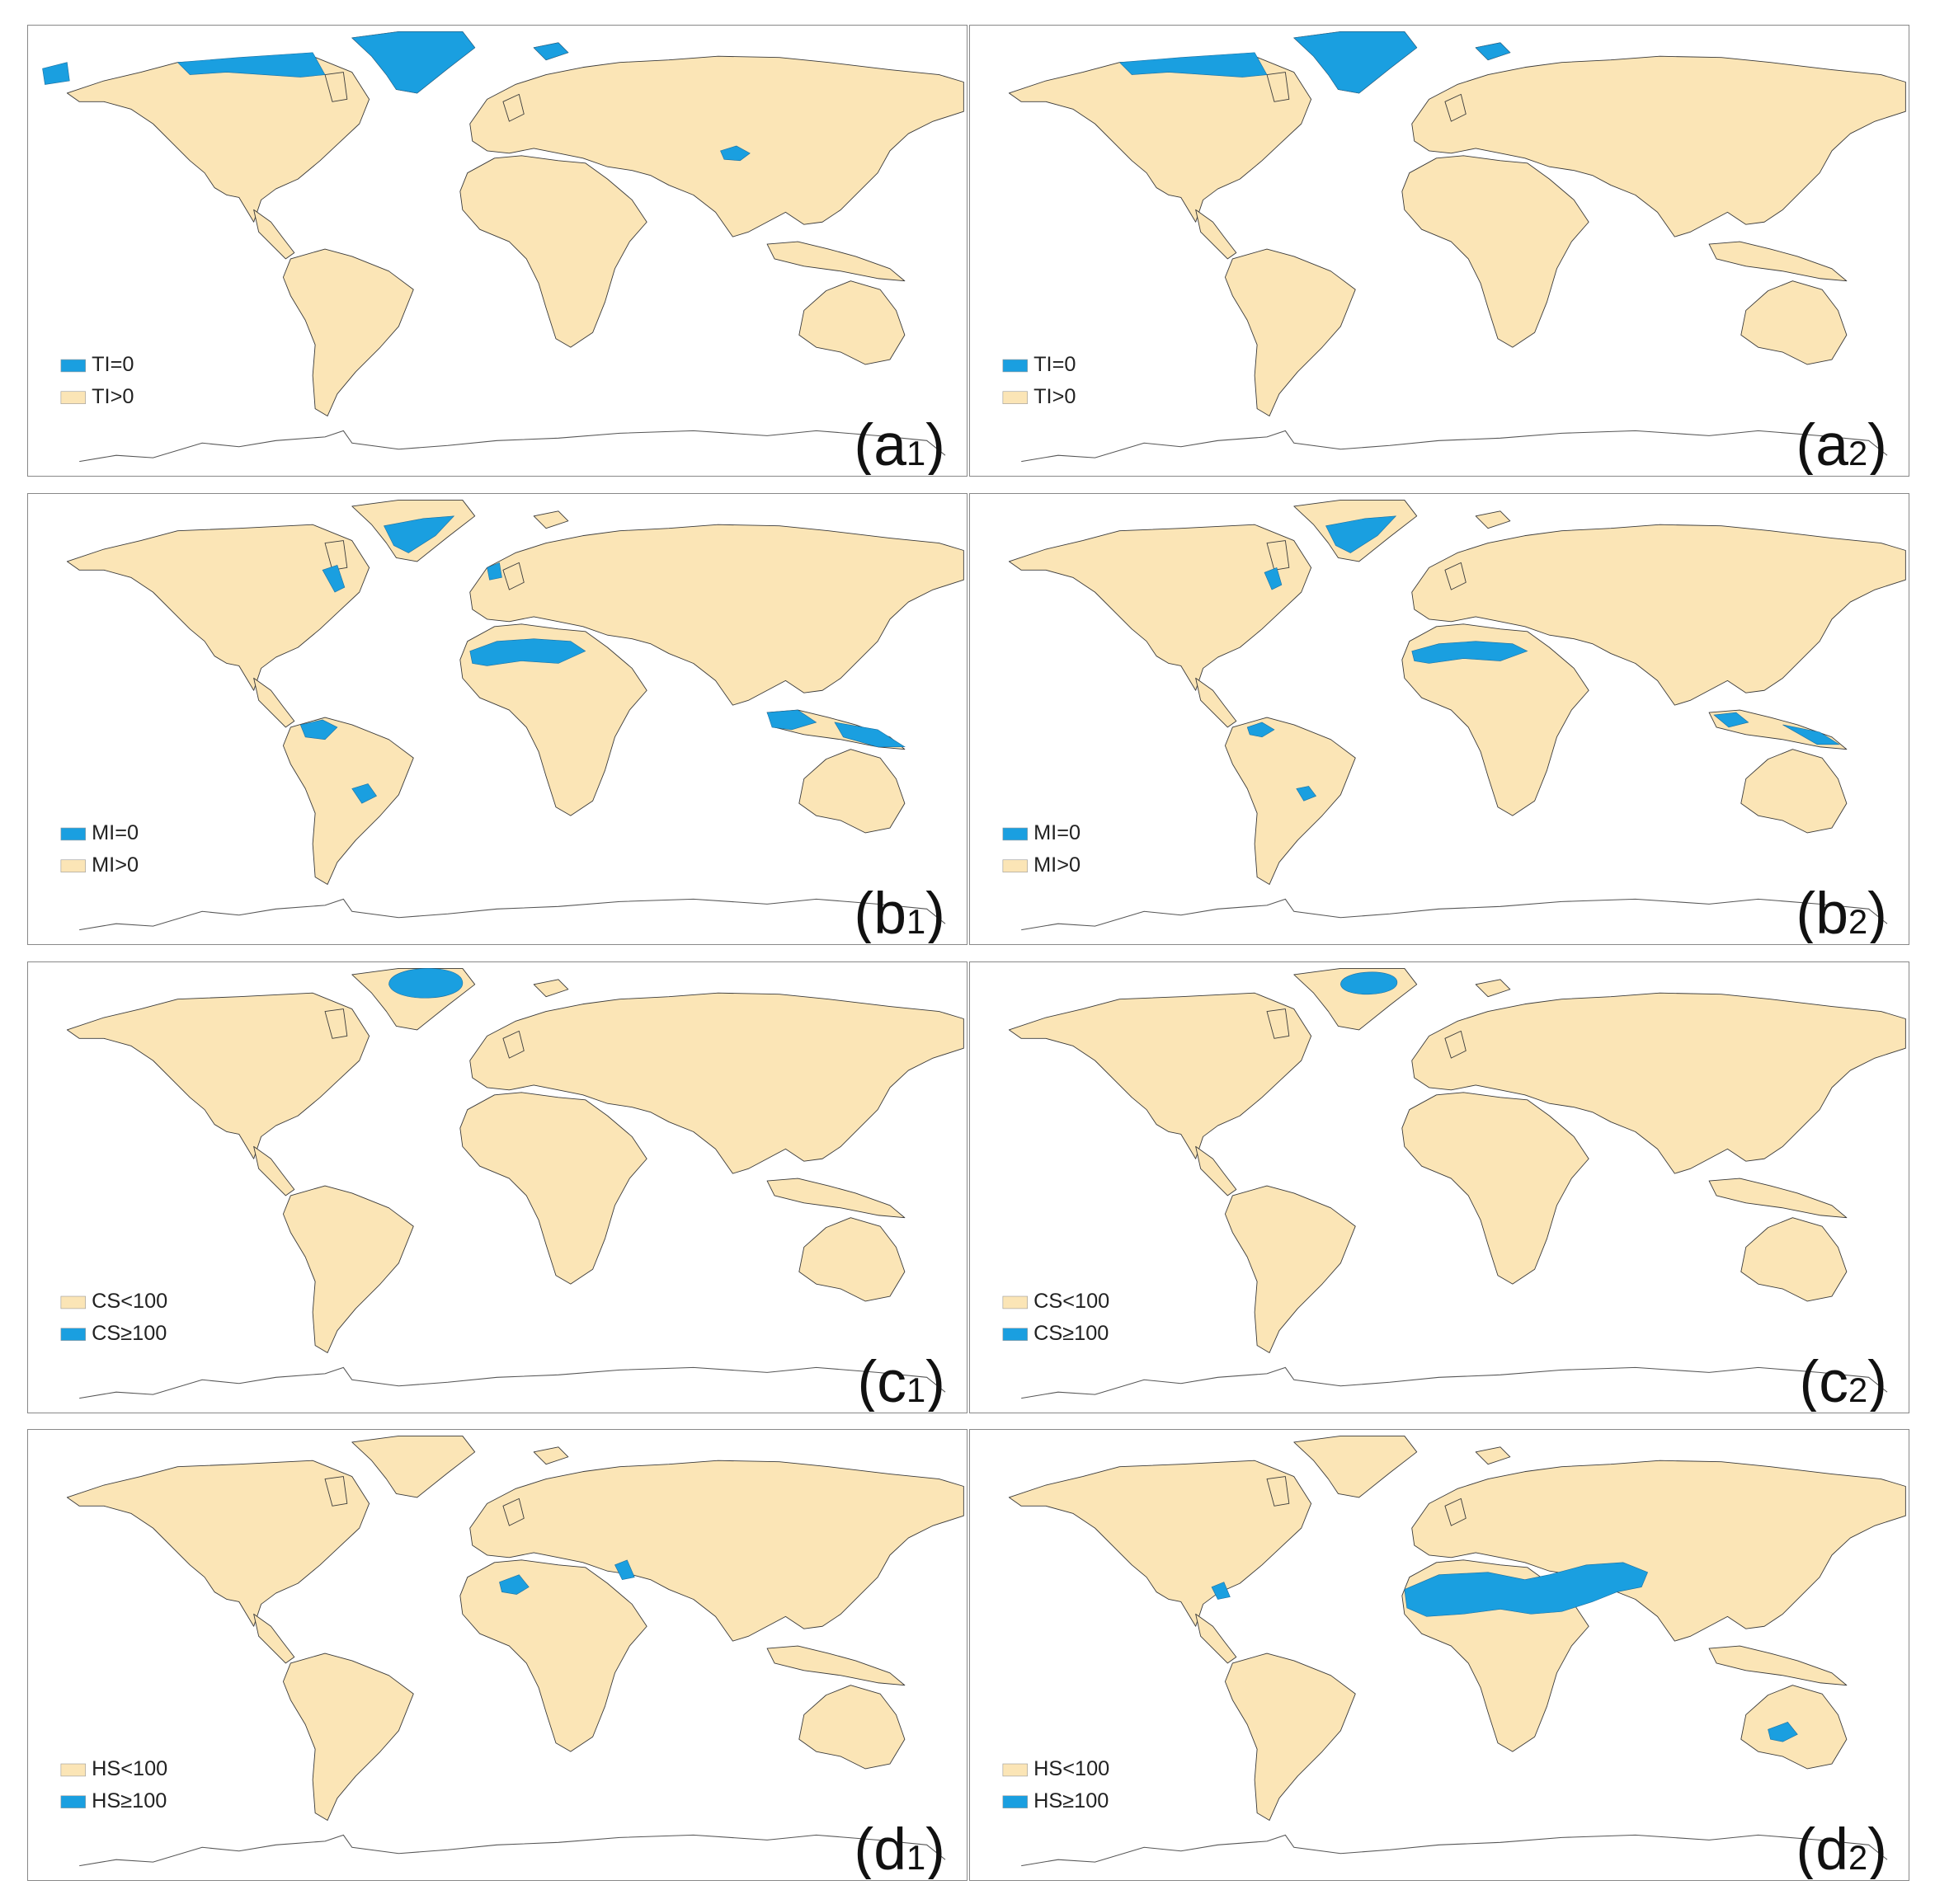 Image resolution: width=1935 pixels, height=1904 pixels. I want to click on world-map: HS<100 HS≥100 (d1), so click(512, 1657).